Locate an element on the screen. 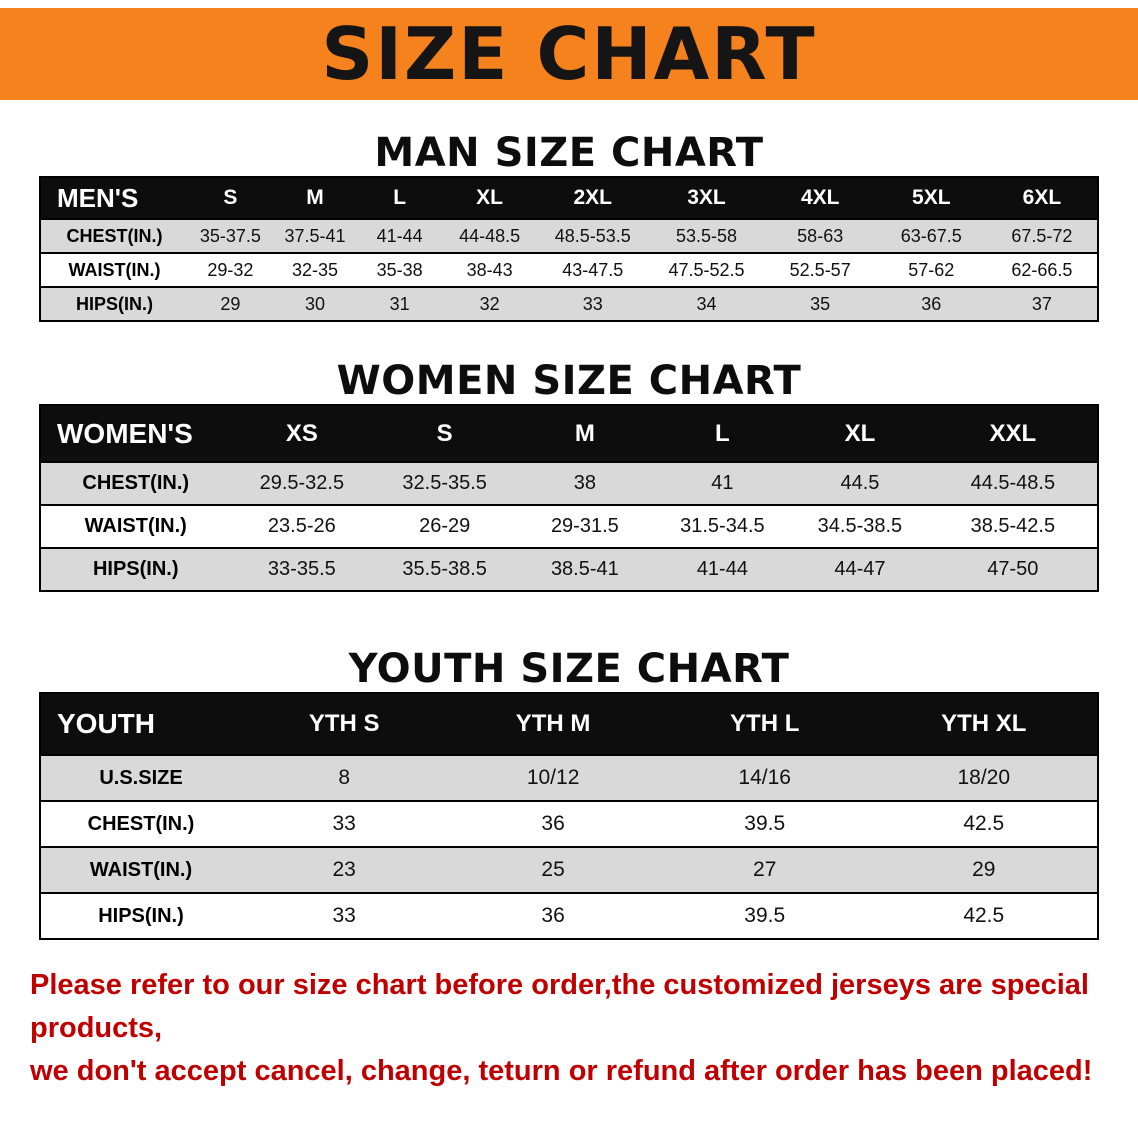  size-cell: 10/12 is located at coordinates (553, 777).